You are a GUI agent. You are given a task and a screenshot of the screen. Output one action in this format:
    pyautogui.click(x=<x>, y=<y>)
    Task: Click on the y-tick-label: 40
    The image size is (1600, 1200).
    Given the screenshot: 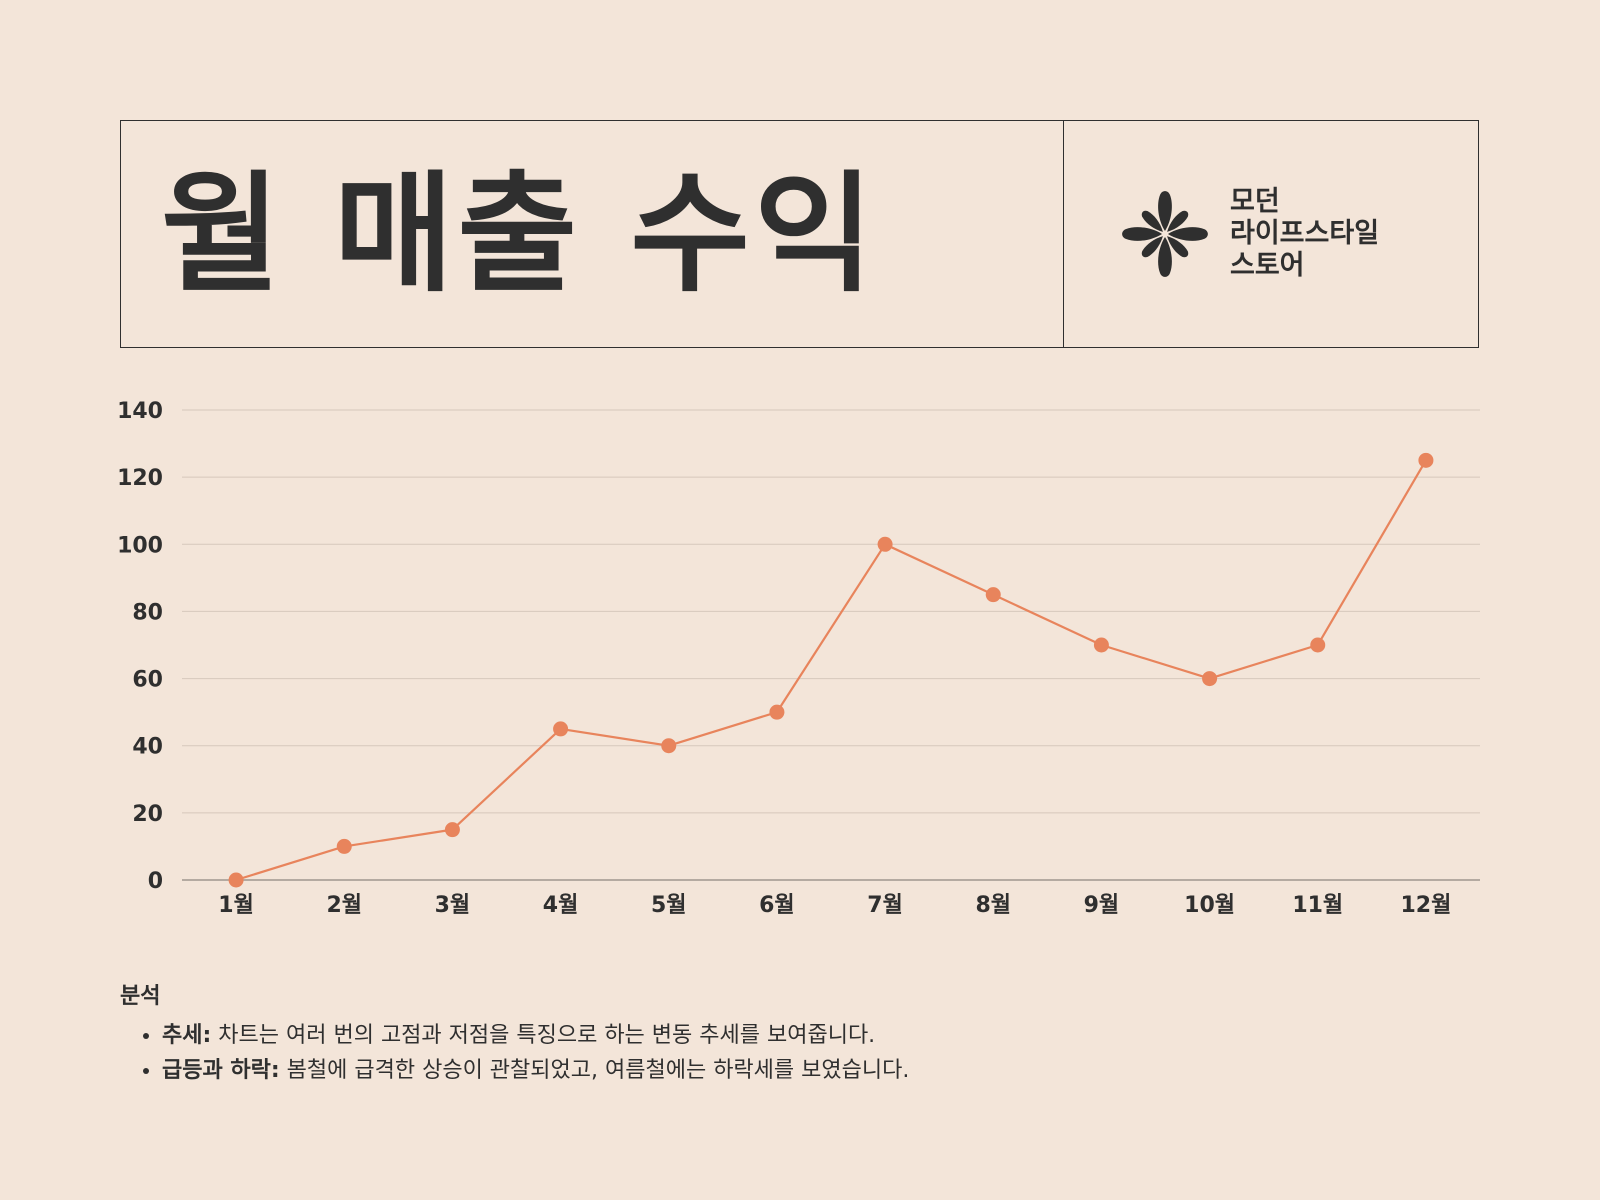 What is the action you would take?
    pyautogui.click(x=147, y=747)
    